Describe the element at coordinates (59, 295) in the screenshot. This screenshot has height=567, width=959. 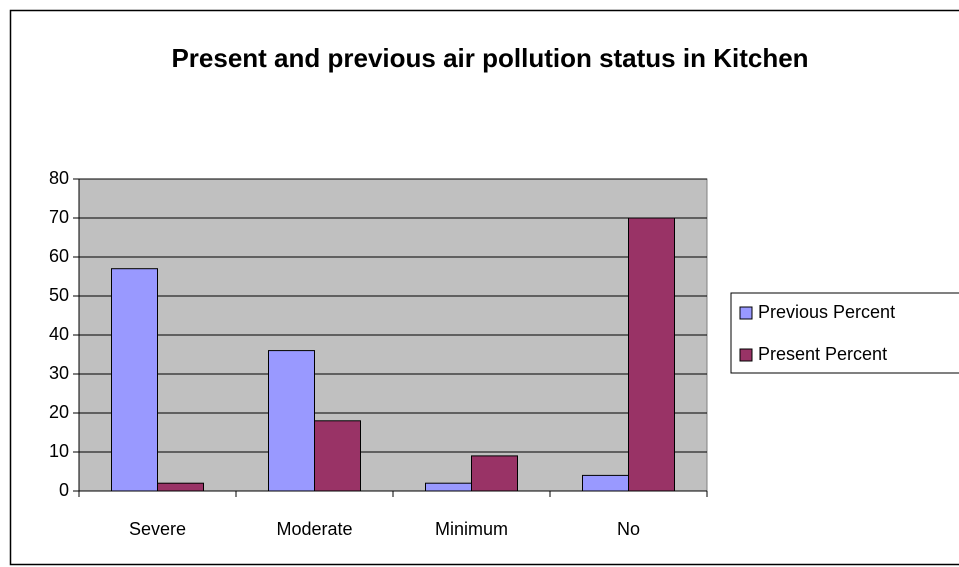
I see `y-tick-label: 50` at that location.